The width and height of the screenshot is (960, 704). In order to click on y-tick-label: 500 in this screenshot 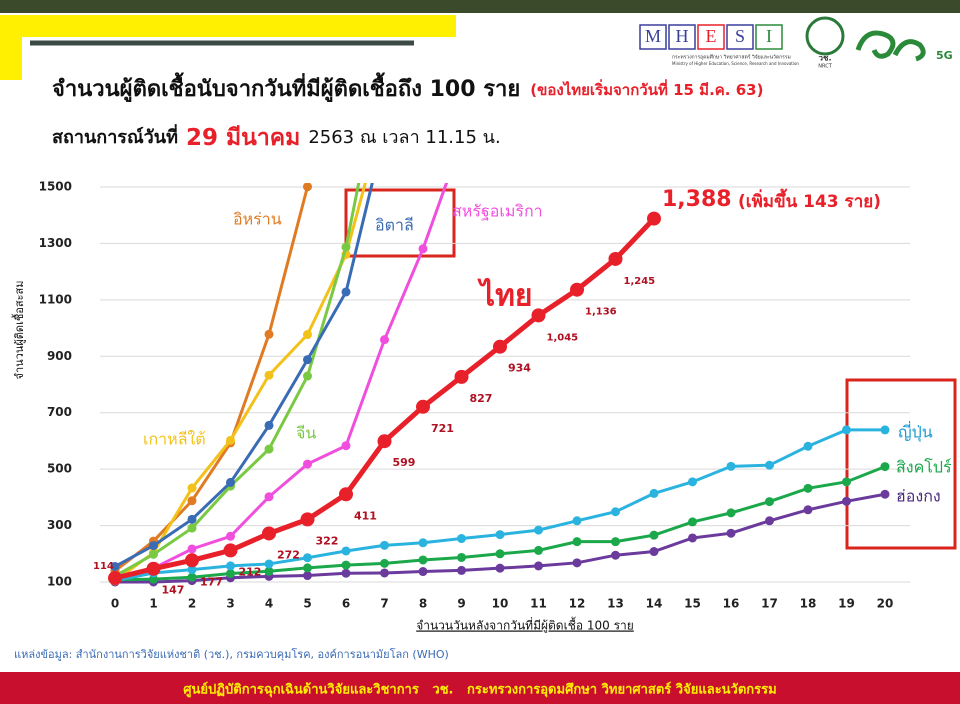, I will do `click(59, 469)`.